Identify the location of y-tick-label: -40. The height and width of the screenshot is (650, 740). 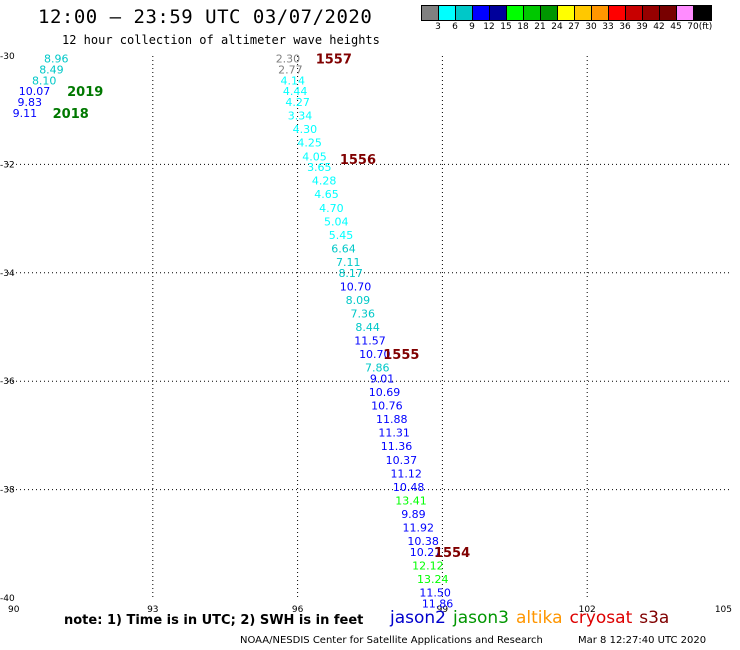
(7, 599).